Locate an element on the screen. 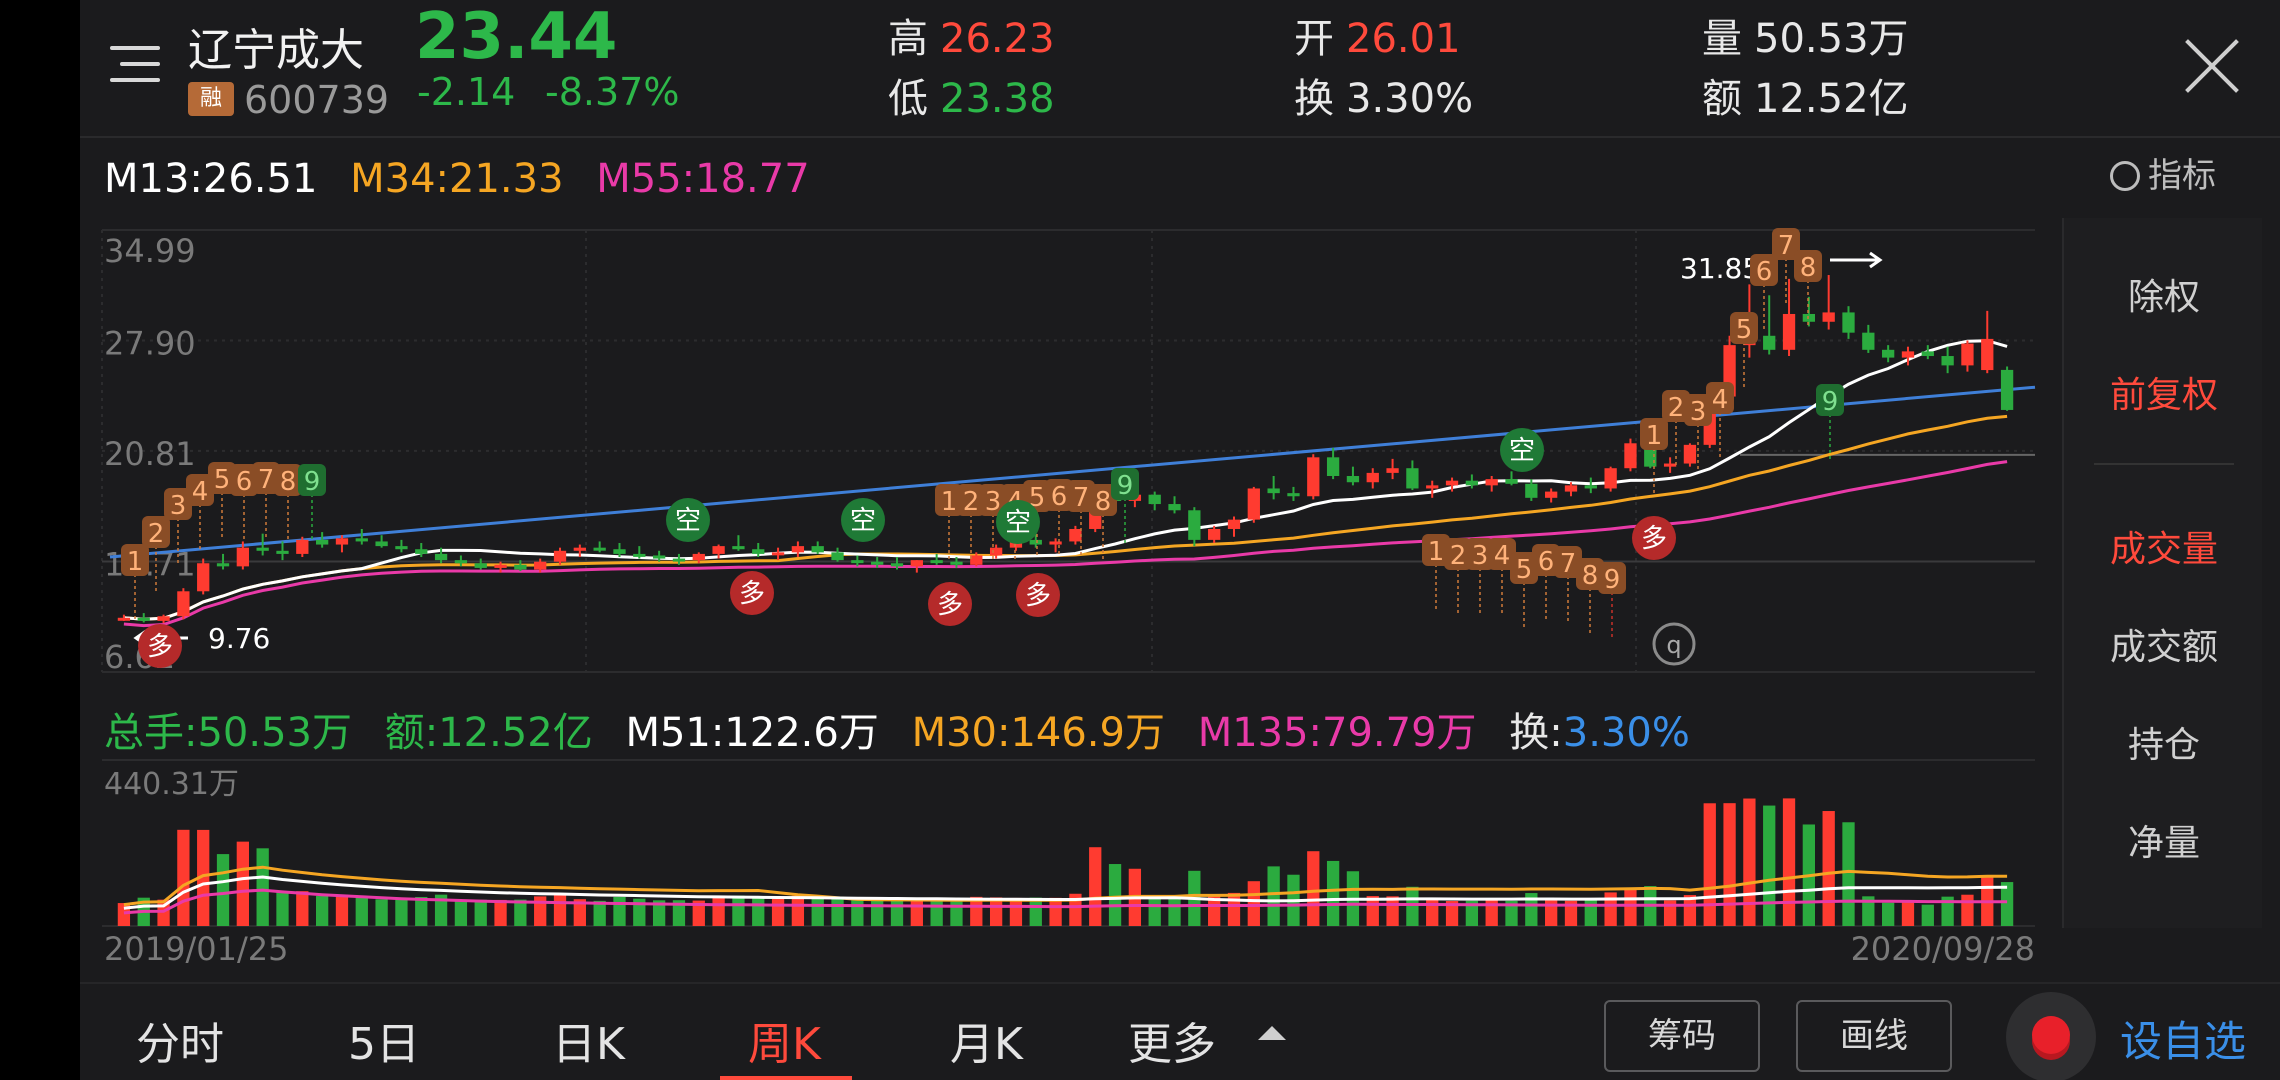 The height and width of the screenshot is (1080, 2280). tab-5day: 5日 is located at coordinates (384, 1044).